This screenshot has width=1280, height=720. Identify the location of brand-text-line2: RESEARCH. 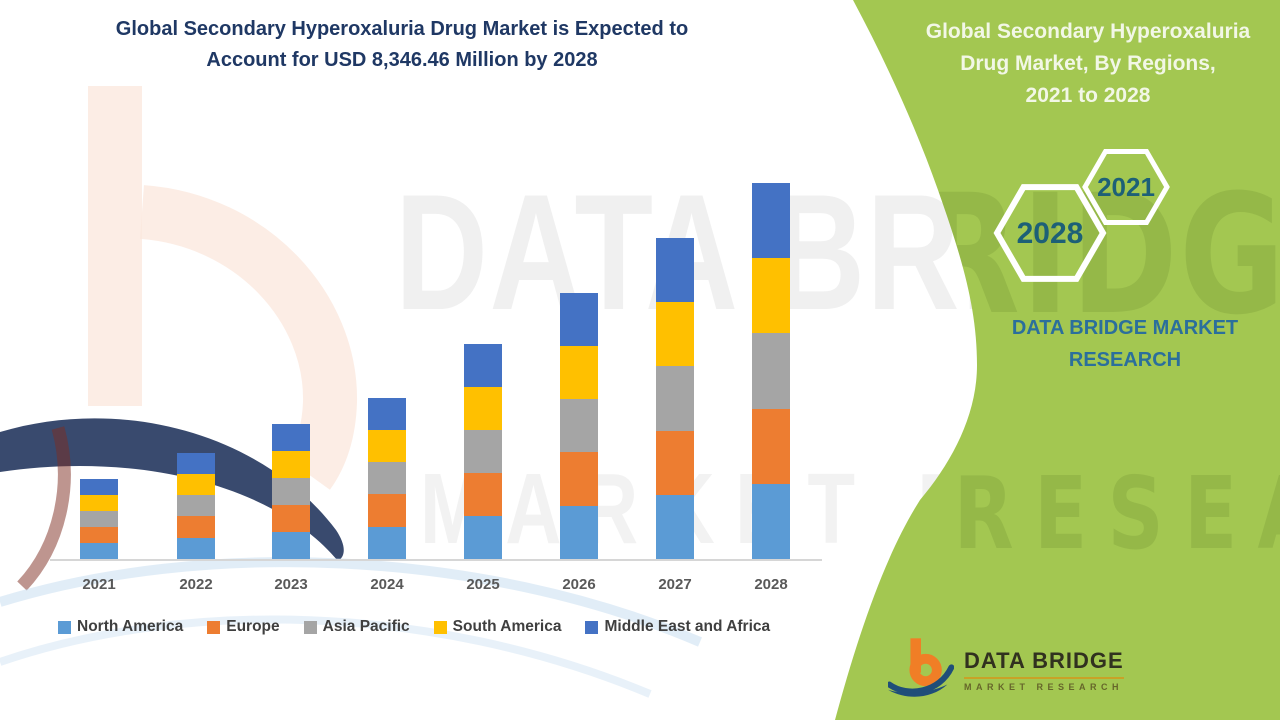
(1125, 360).